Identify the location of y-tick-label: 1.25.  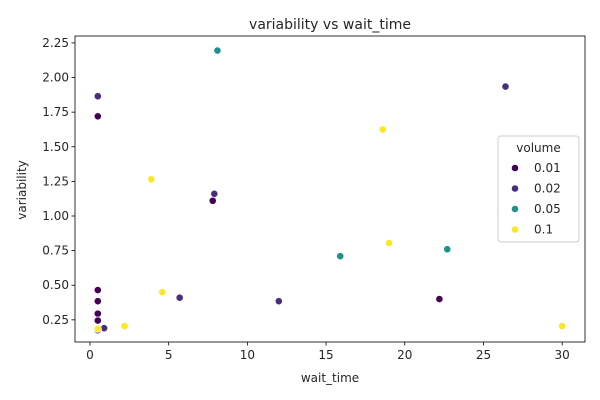
(55, 181).